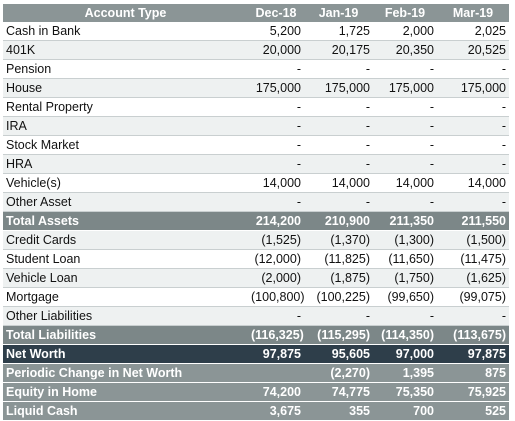  What do you see at coordinates (338, 354) in the screenshot?
I see `value-cell: 95,605` at bounding box center [338, 354].